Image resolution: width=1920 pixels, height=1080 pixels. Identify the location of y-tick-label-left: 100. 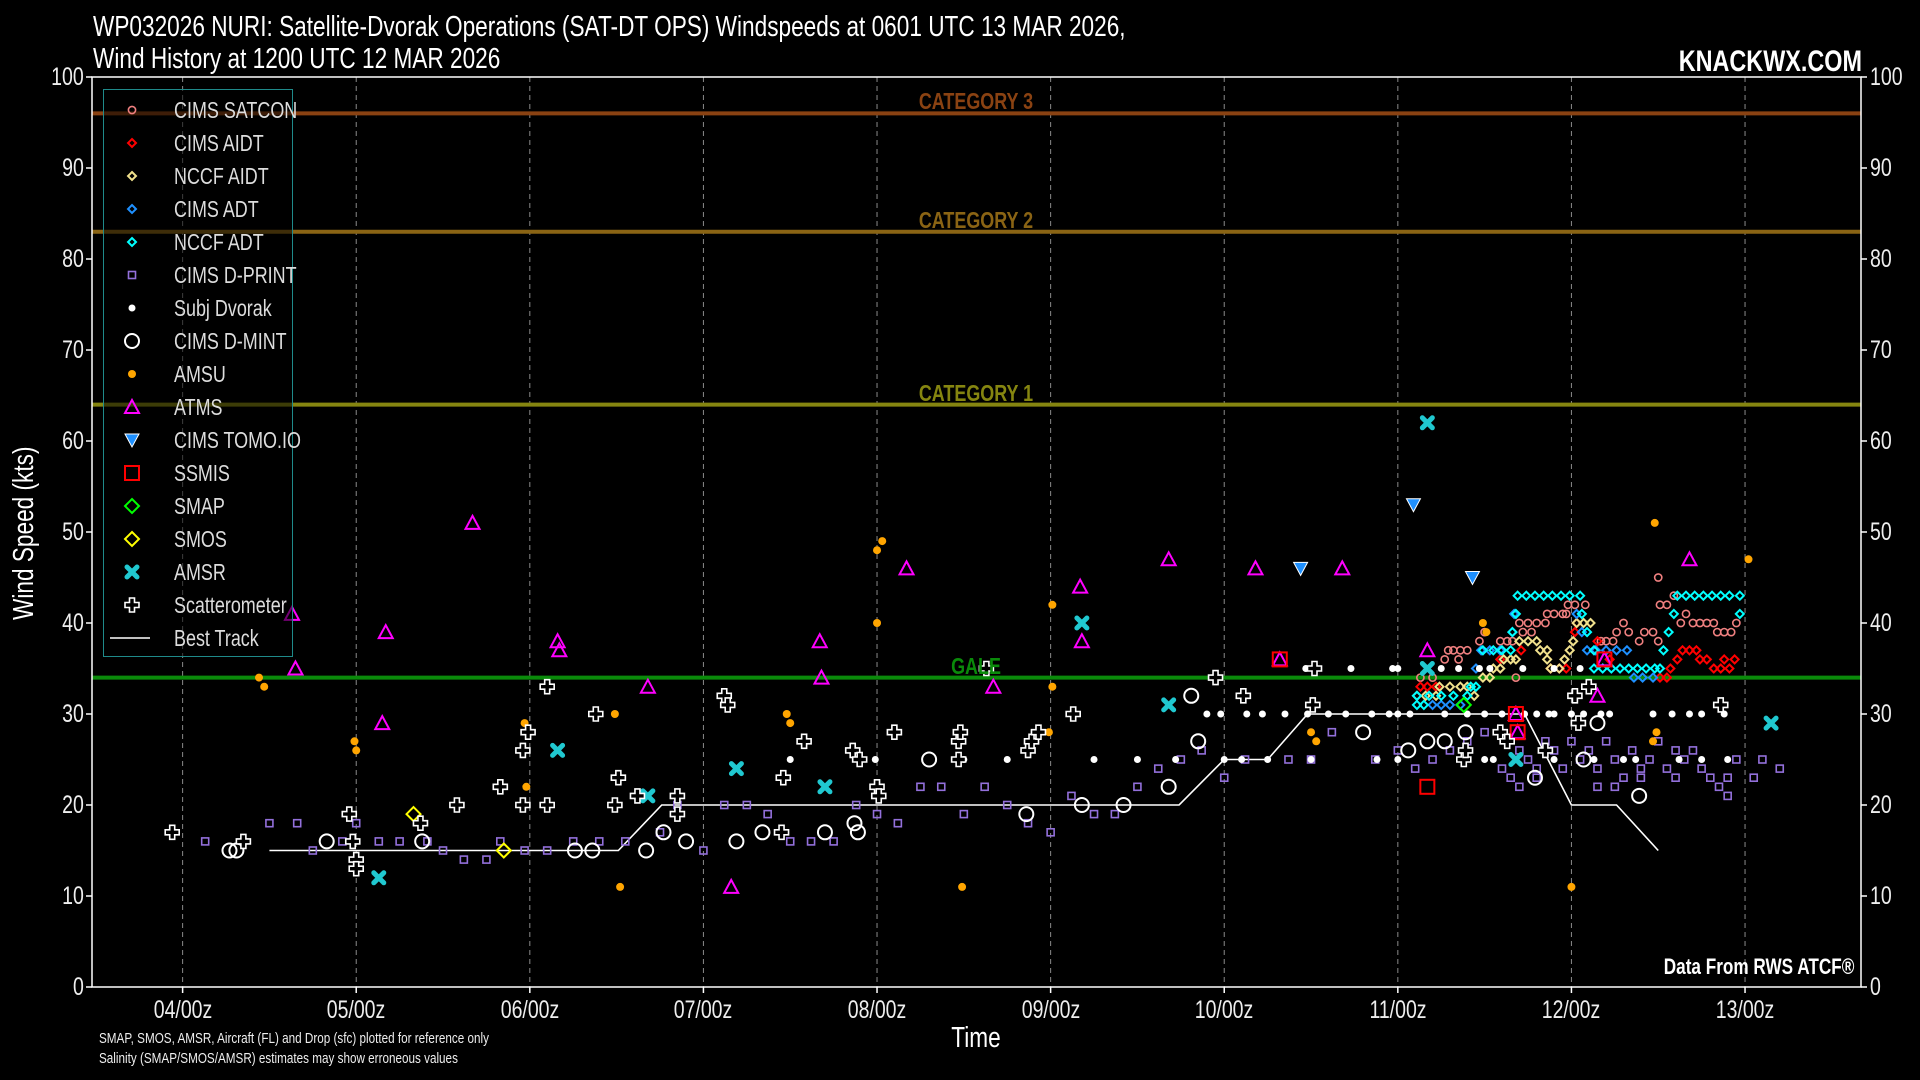
(67, 77).